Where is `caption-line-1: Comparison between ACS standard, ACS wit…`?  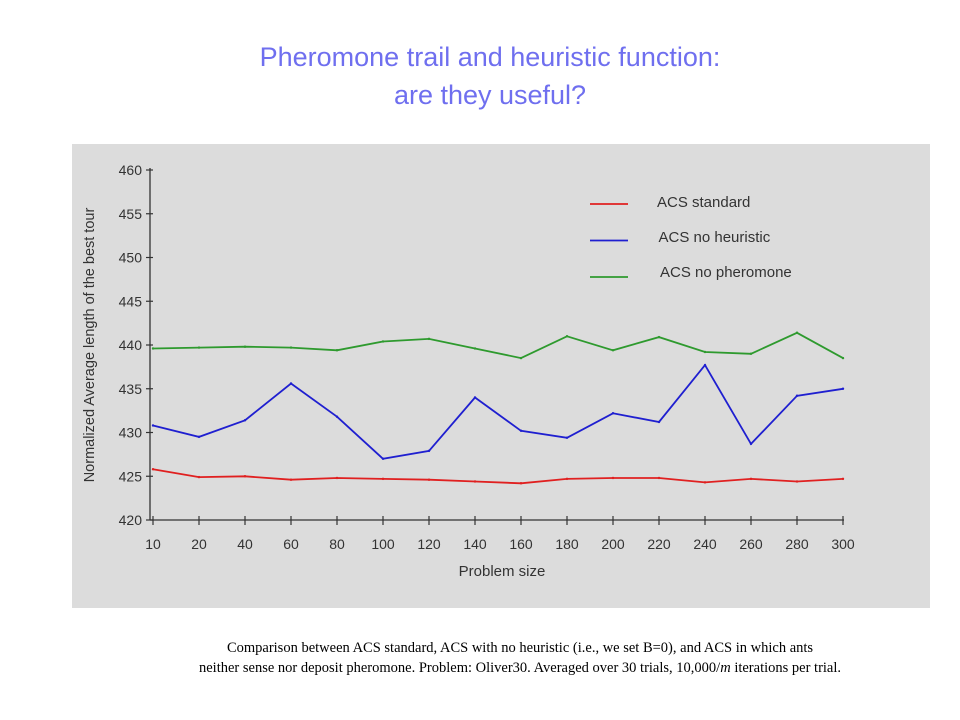
caption-line-1: Comparison between ACS standard, ACS wit… is located at coordinates (520, 648).